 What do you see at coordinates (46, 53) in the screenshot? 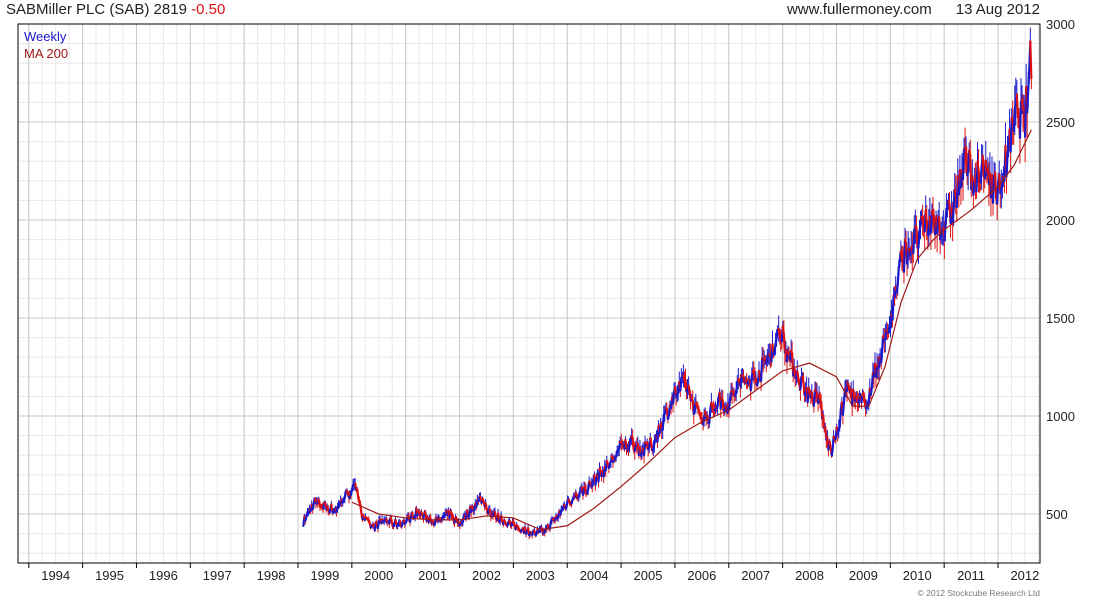
I see `legend-ma200: MA 200` at bounding box center [46, 53].